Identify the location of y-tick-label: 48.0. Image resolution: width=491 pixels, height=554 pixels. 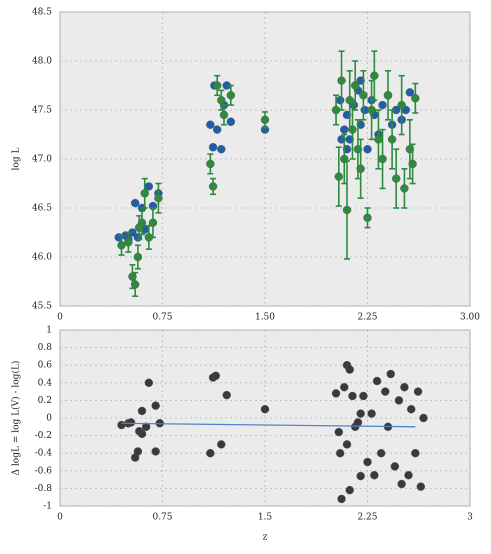
(42, 62).